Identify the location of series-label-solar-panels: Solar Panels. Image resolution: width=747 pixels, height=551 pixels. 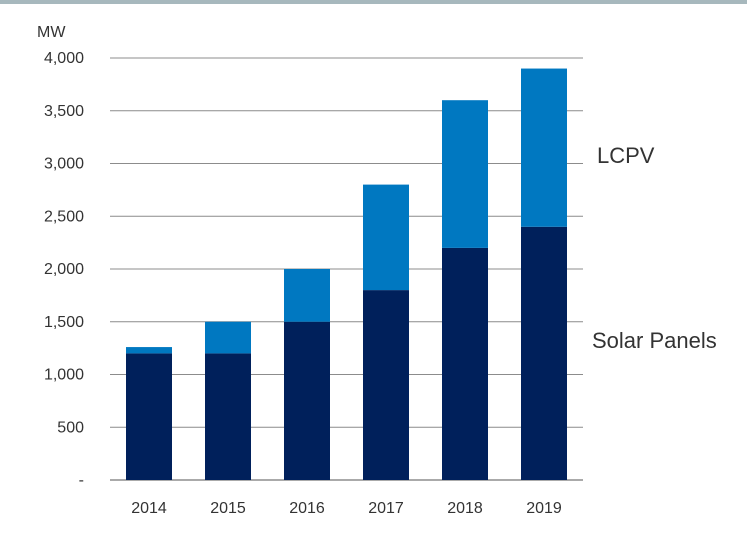
(654, 340).